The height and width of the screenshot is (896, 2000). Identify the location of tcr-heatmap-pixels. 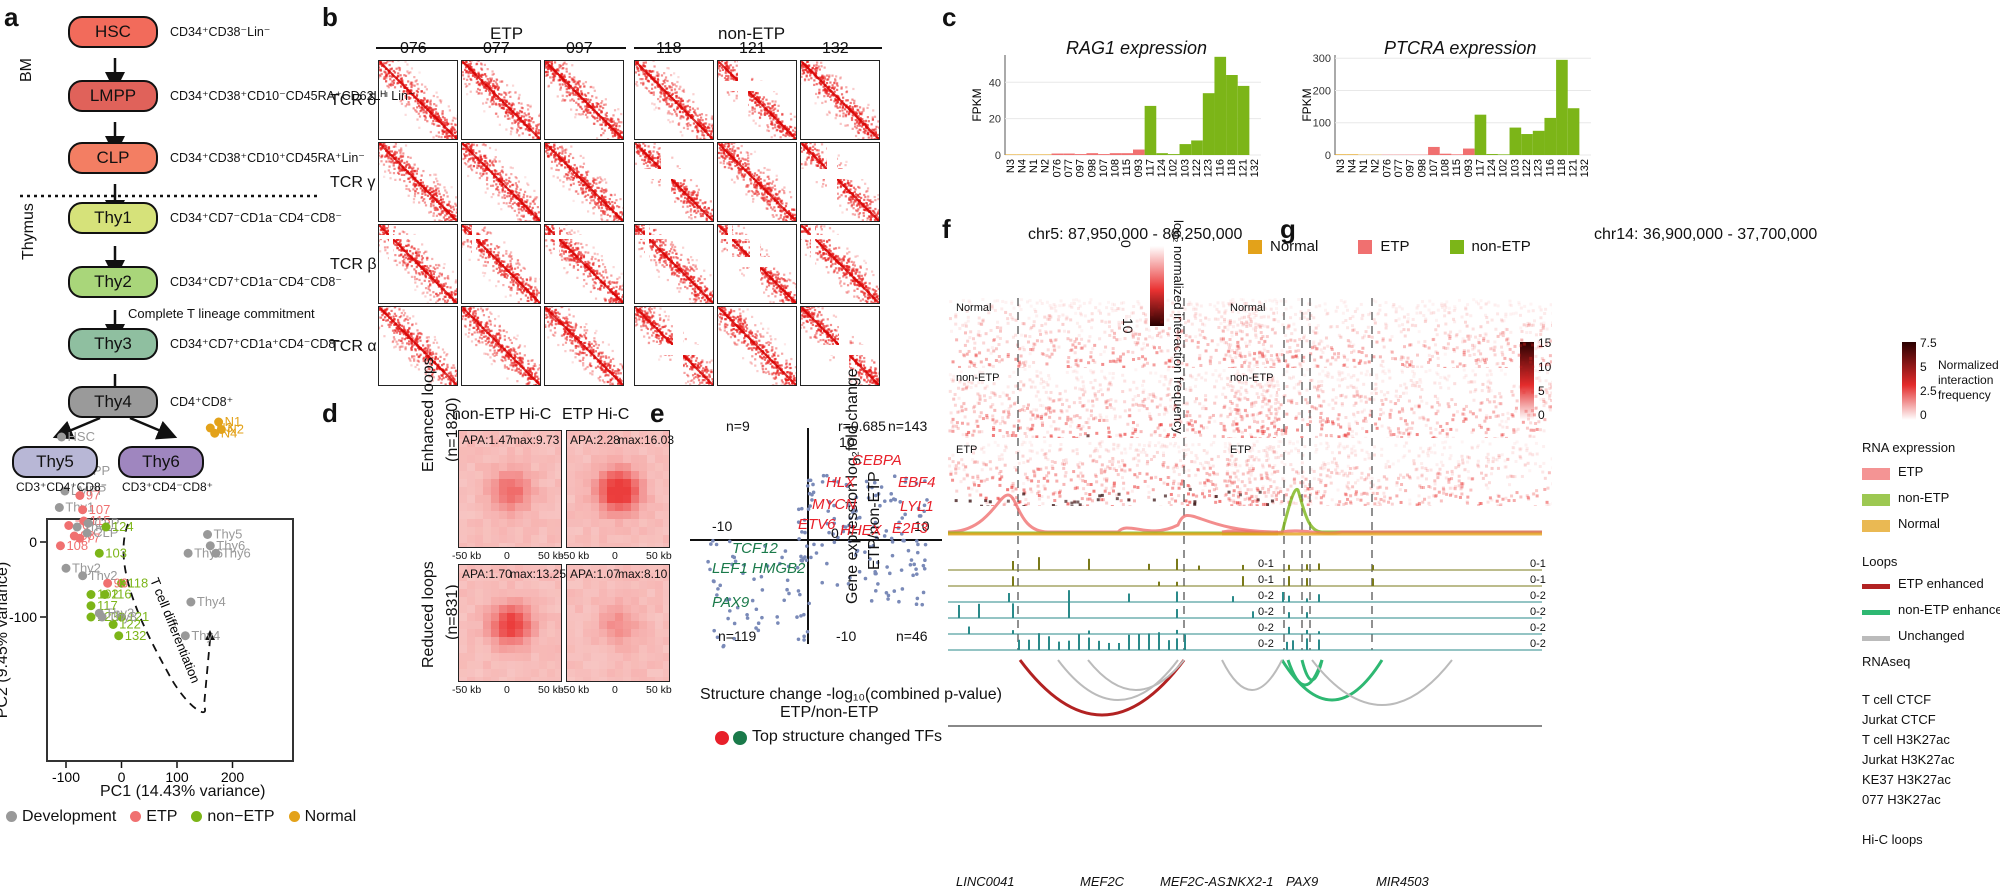
(418, 346).